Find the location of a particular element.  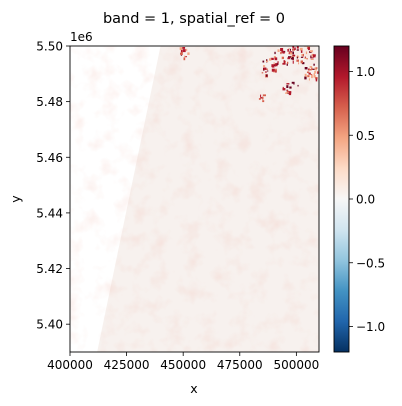

x-tick-label: 400000 is located at coordinates (70, 365).